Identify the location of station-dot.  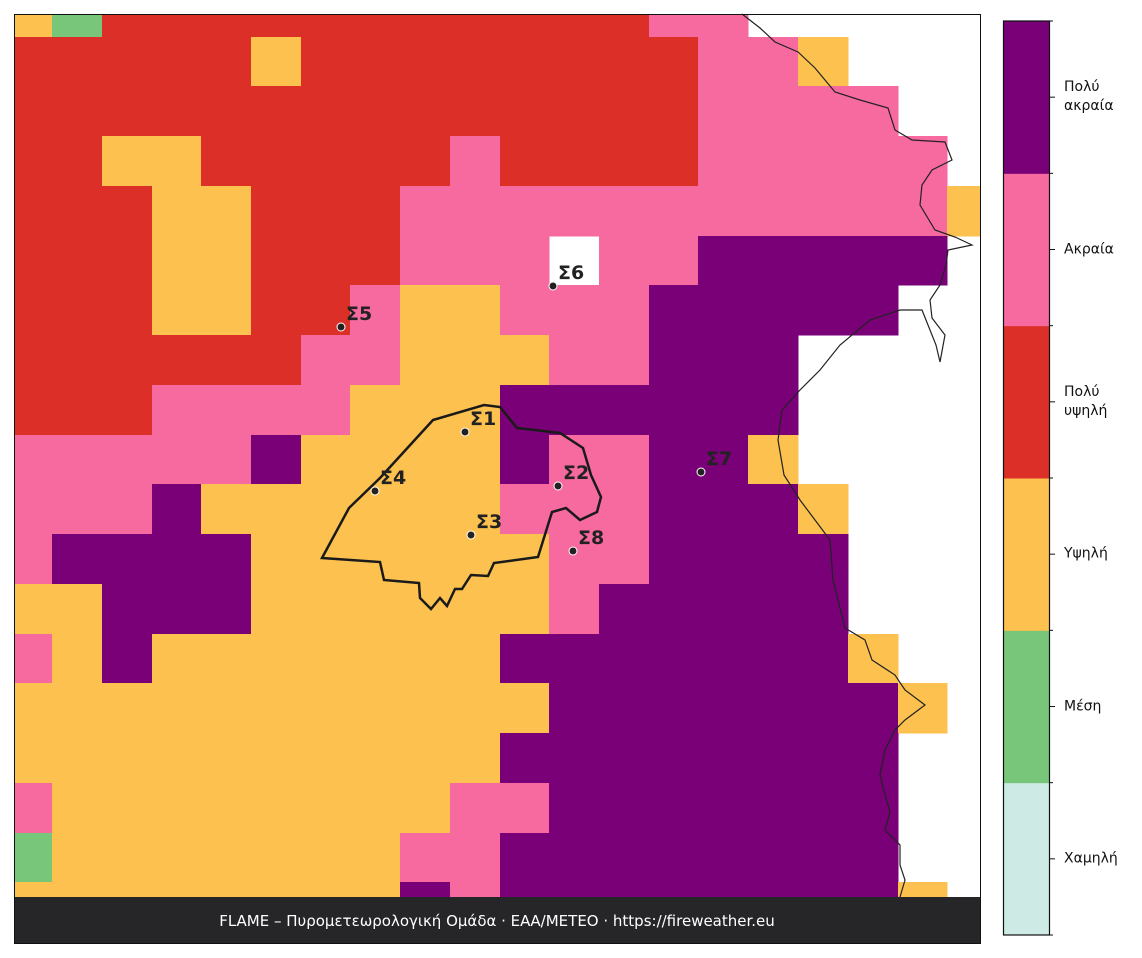
(558, 486).